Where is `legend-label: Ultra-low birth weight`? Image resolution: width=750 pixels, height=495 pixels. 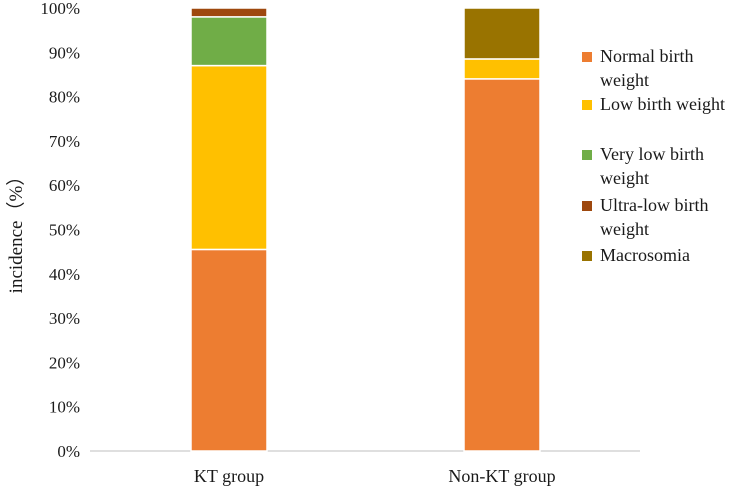
legend-label: Ultra-low birth weight is located at coordinates (654, 217).